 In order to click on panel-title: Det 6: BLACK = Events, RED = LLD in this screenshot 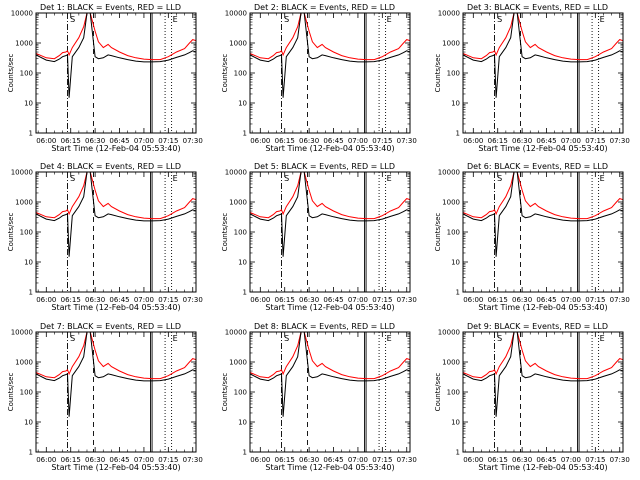, I will do `click(537, 166)`.